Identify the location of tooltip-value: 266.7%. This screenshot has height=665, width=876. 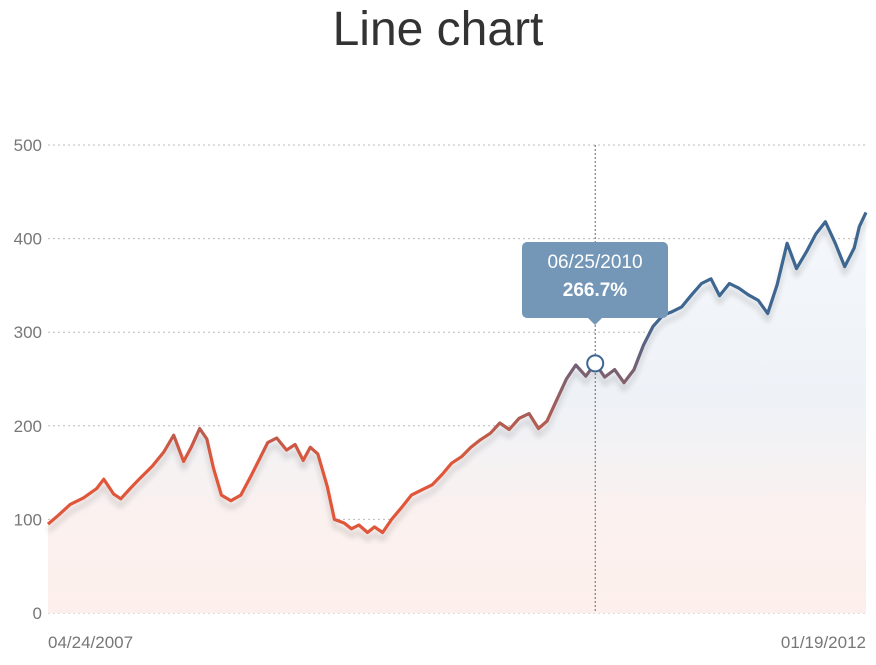
(595, 290).